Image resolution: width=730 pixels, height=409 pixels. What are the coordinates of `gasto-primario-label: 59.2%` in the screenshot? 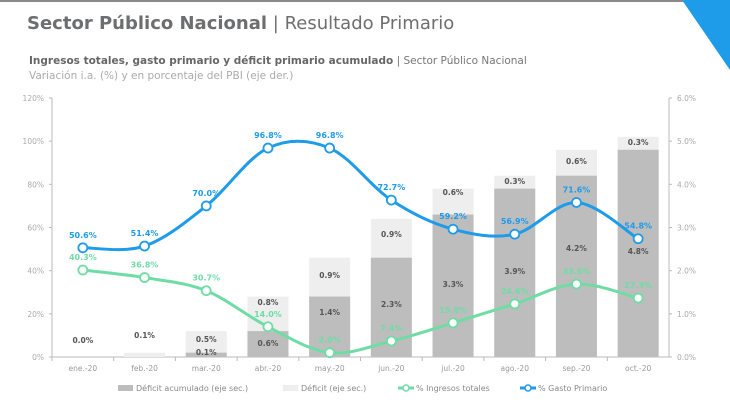 It's located at (453, 216).